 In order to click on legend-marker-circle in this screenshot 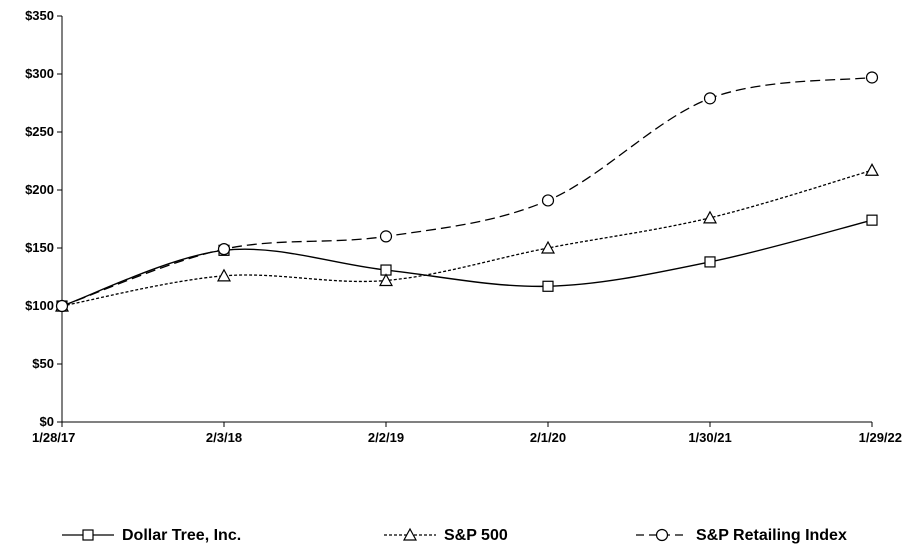, I will do `click(662, 535)`.